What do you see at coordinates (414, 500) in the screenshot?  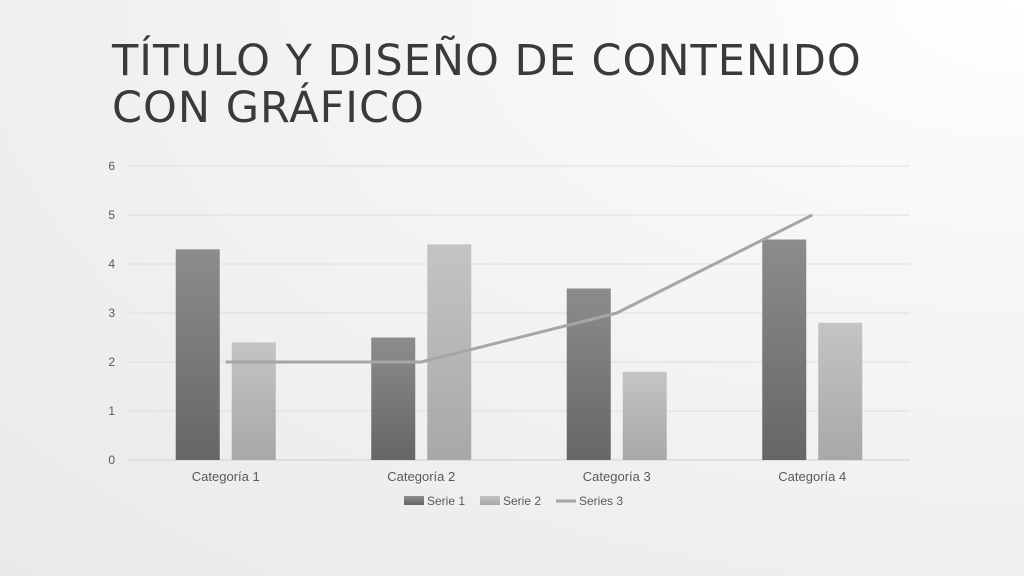 I see `legend-swatch-serie1` at bounding box center [414, 500].